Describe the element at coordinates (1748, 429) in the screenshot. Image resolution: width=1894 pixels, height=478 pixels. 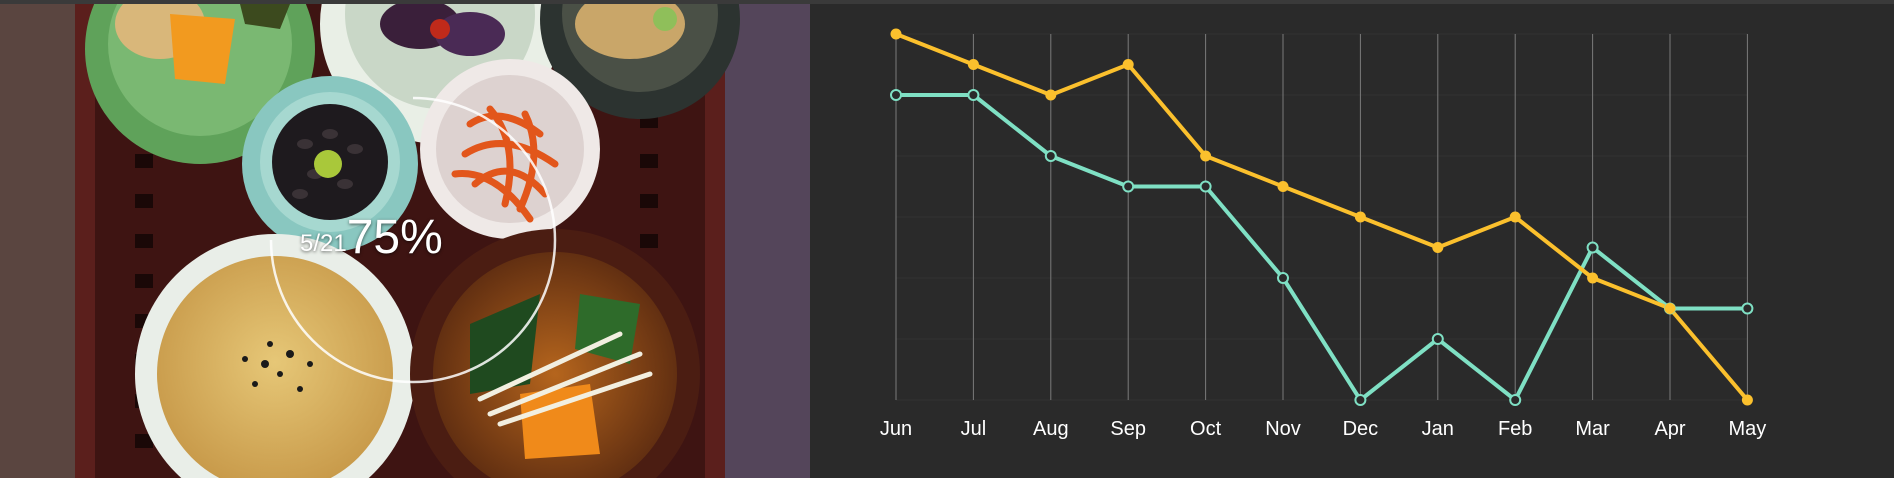
I see `x-tick-label: May` at that location.